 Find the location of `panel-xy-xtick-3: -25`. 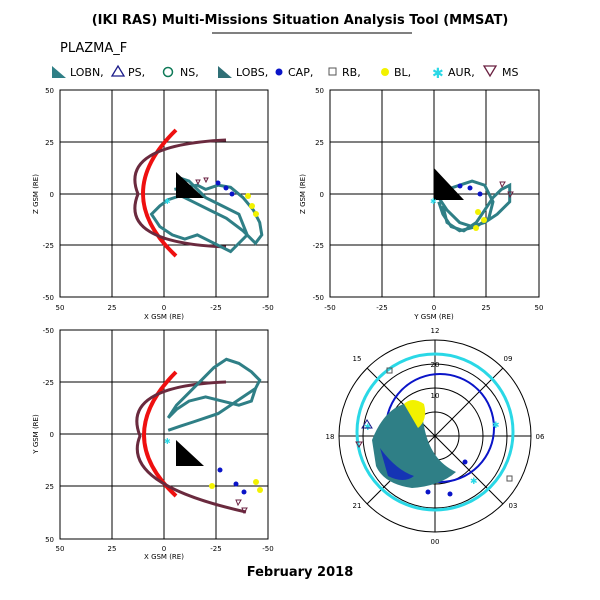

panel-xy-xtick-3: -25 is located at coordinates (215, 549).